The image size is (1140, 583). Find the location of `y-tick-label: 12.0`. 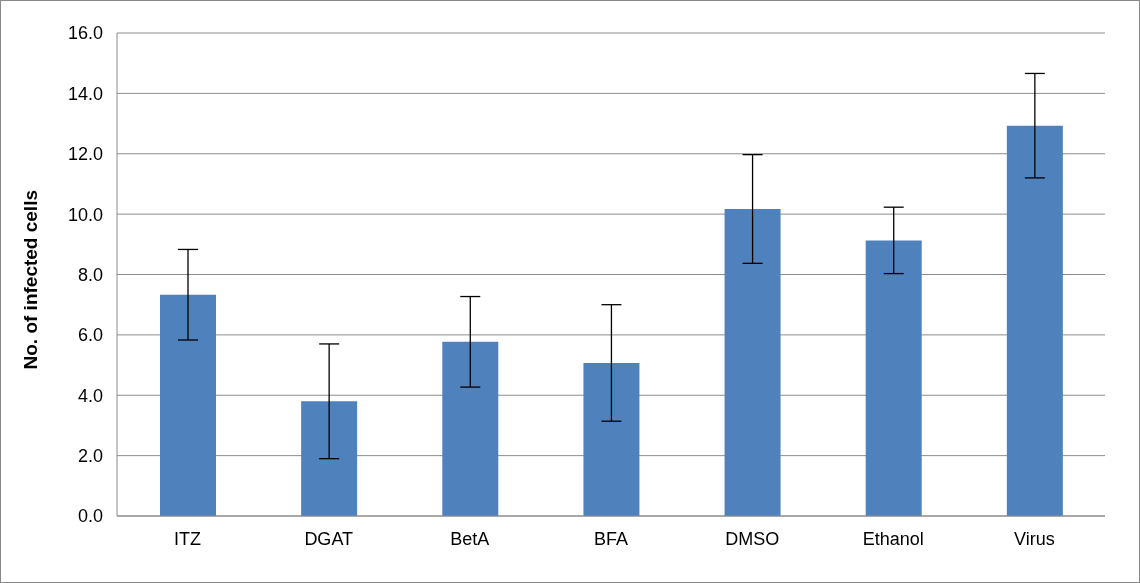

y-tick-label: 12.0 is located at coordinates (85, 154).